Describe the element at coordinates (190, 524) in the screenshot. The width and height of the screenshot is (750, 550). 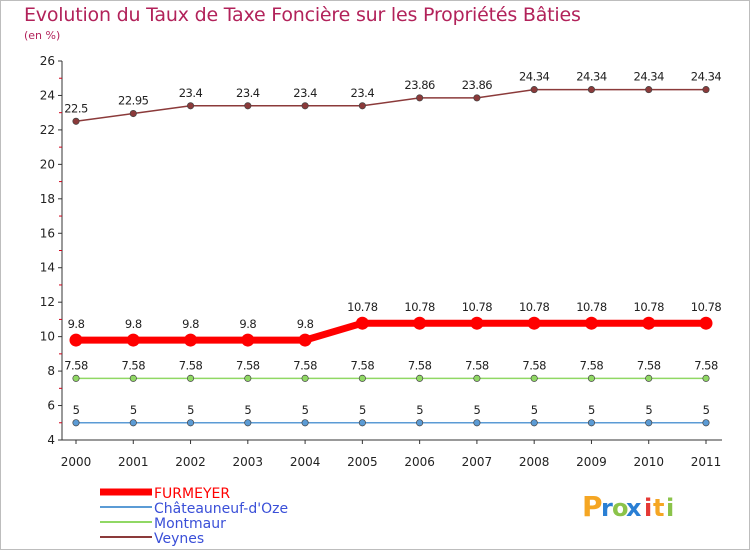
I see `legend-label: Montmaur` at that location.